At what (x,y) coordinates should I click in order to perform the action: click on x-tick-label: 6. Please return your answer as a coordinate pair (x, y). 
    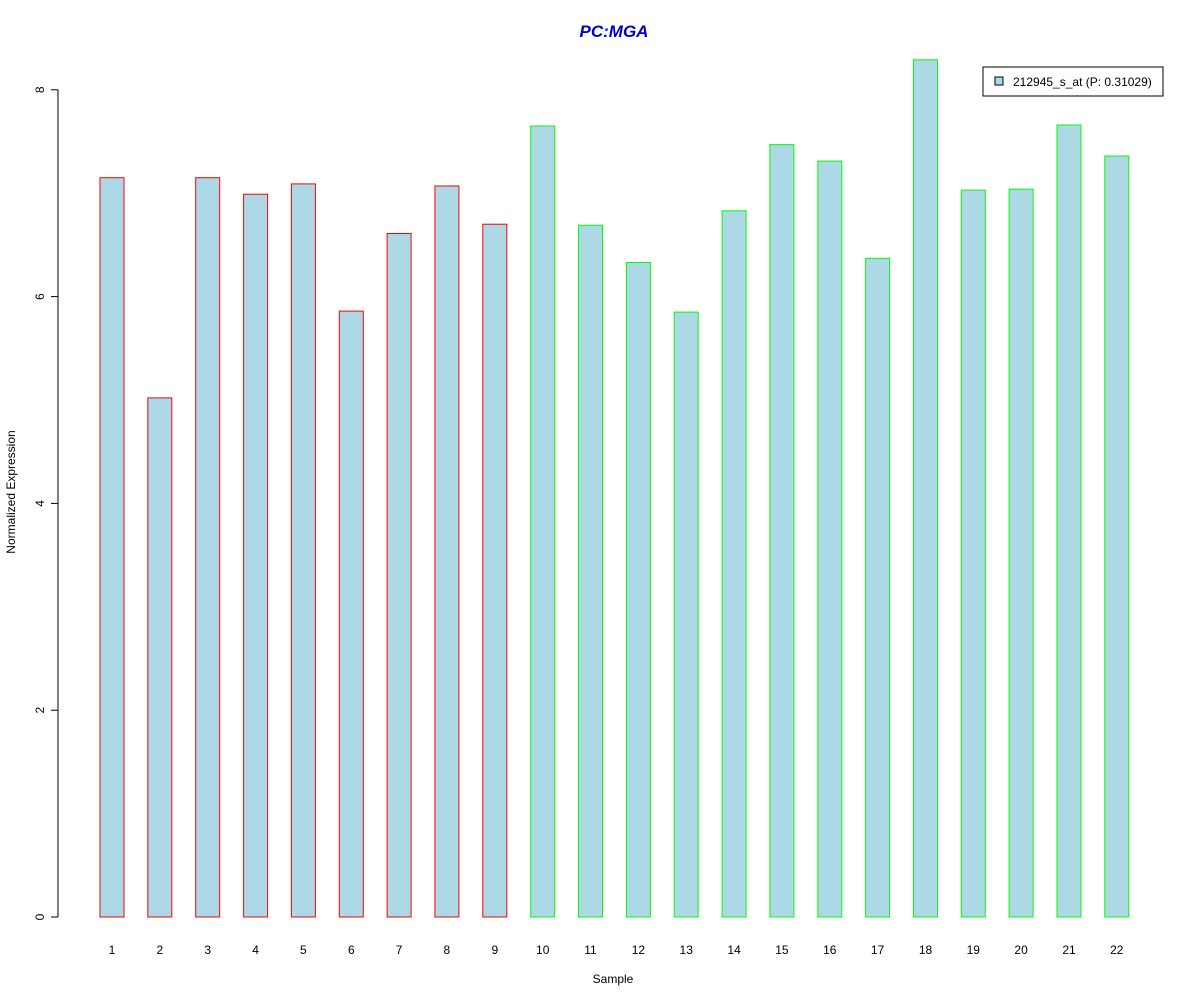
    Looking at the image, I should click on (351, 950).